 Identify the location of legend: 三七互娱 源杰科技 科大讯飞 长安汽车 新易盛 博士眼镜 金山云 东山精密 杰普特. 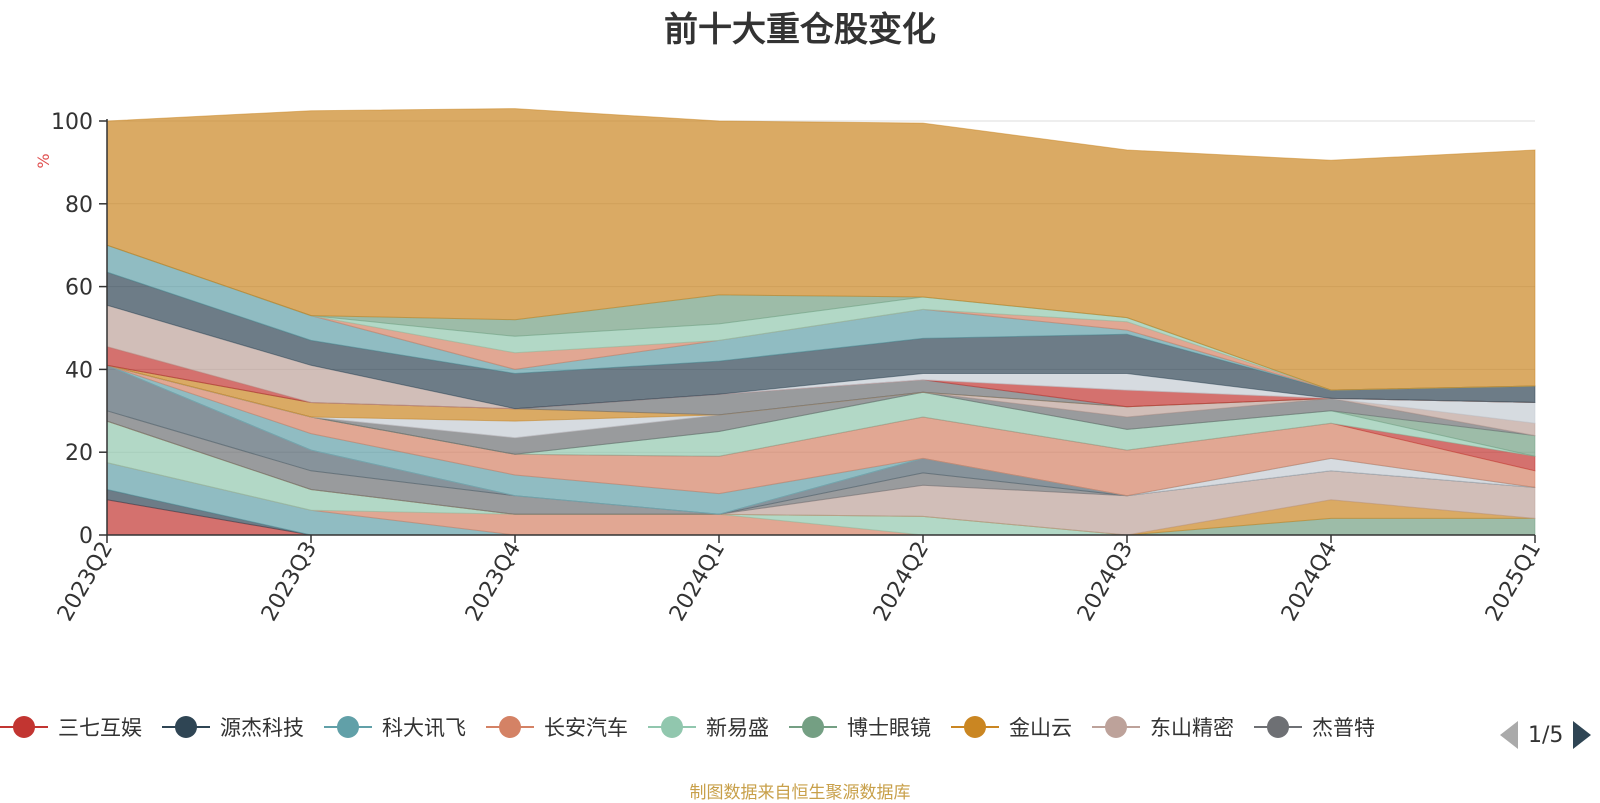
(740, 732).